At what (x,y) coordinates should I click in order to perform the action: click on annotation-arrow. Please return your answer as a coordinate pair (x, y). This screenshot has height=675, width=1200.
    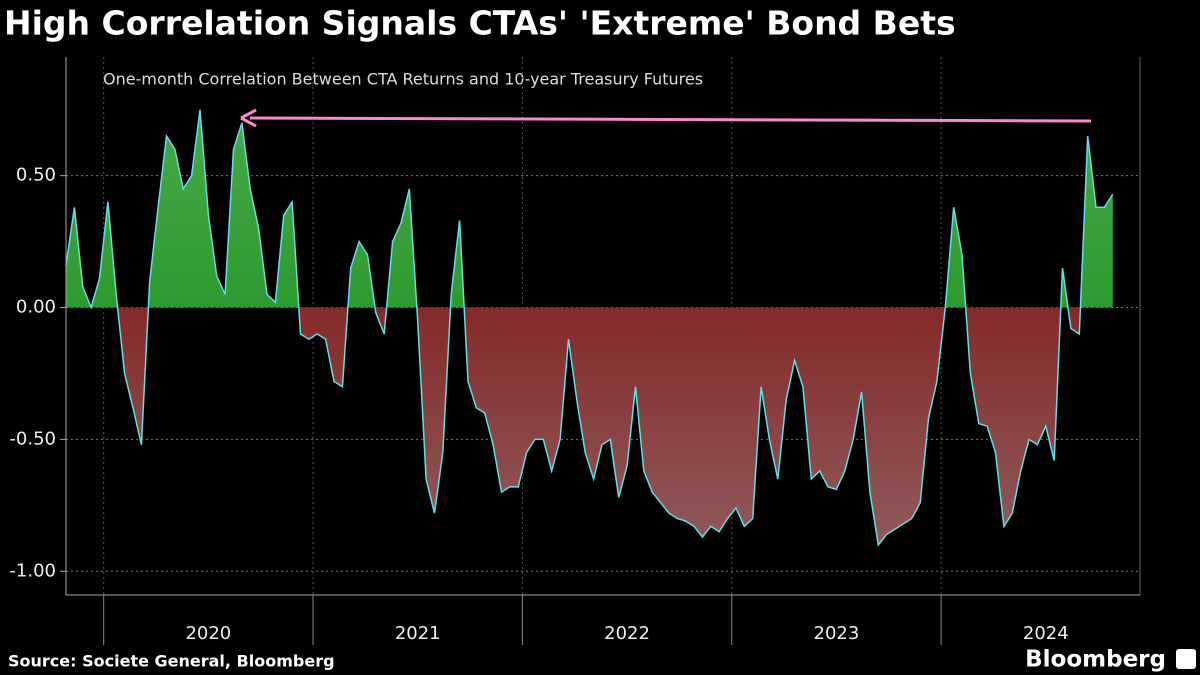
    Looking at the image, I should click on (670, 119).